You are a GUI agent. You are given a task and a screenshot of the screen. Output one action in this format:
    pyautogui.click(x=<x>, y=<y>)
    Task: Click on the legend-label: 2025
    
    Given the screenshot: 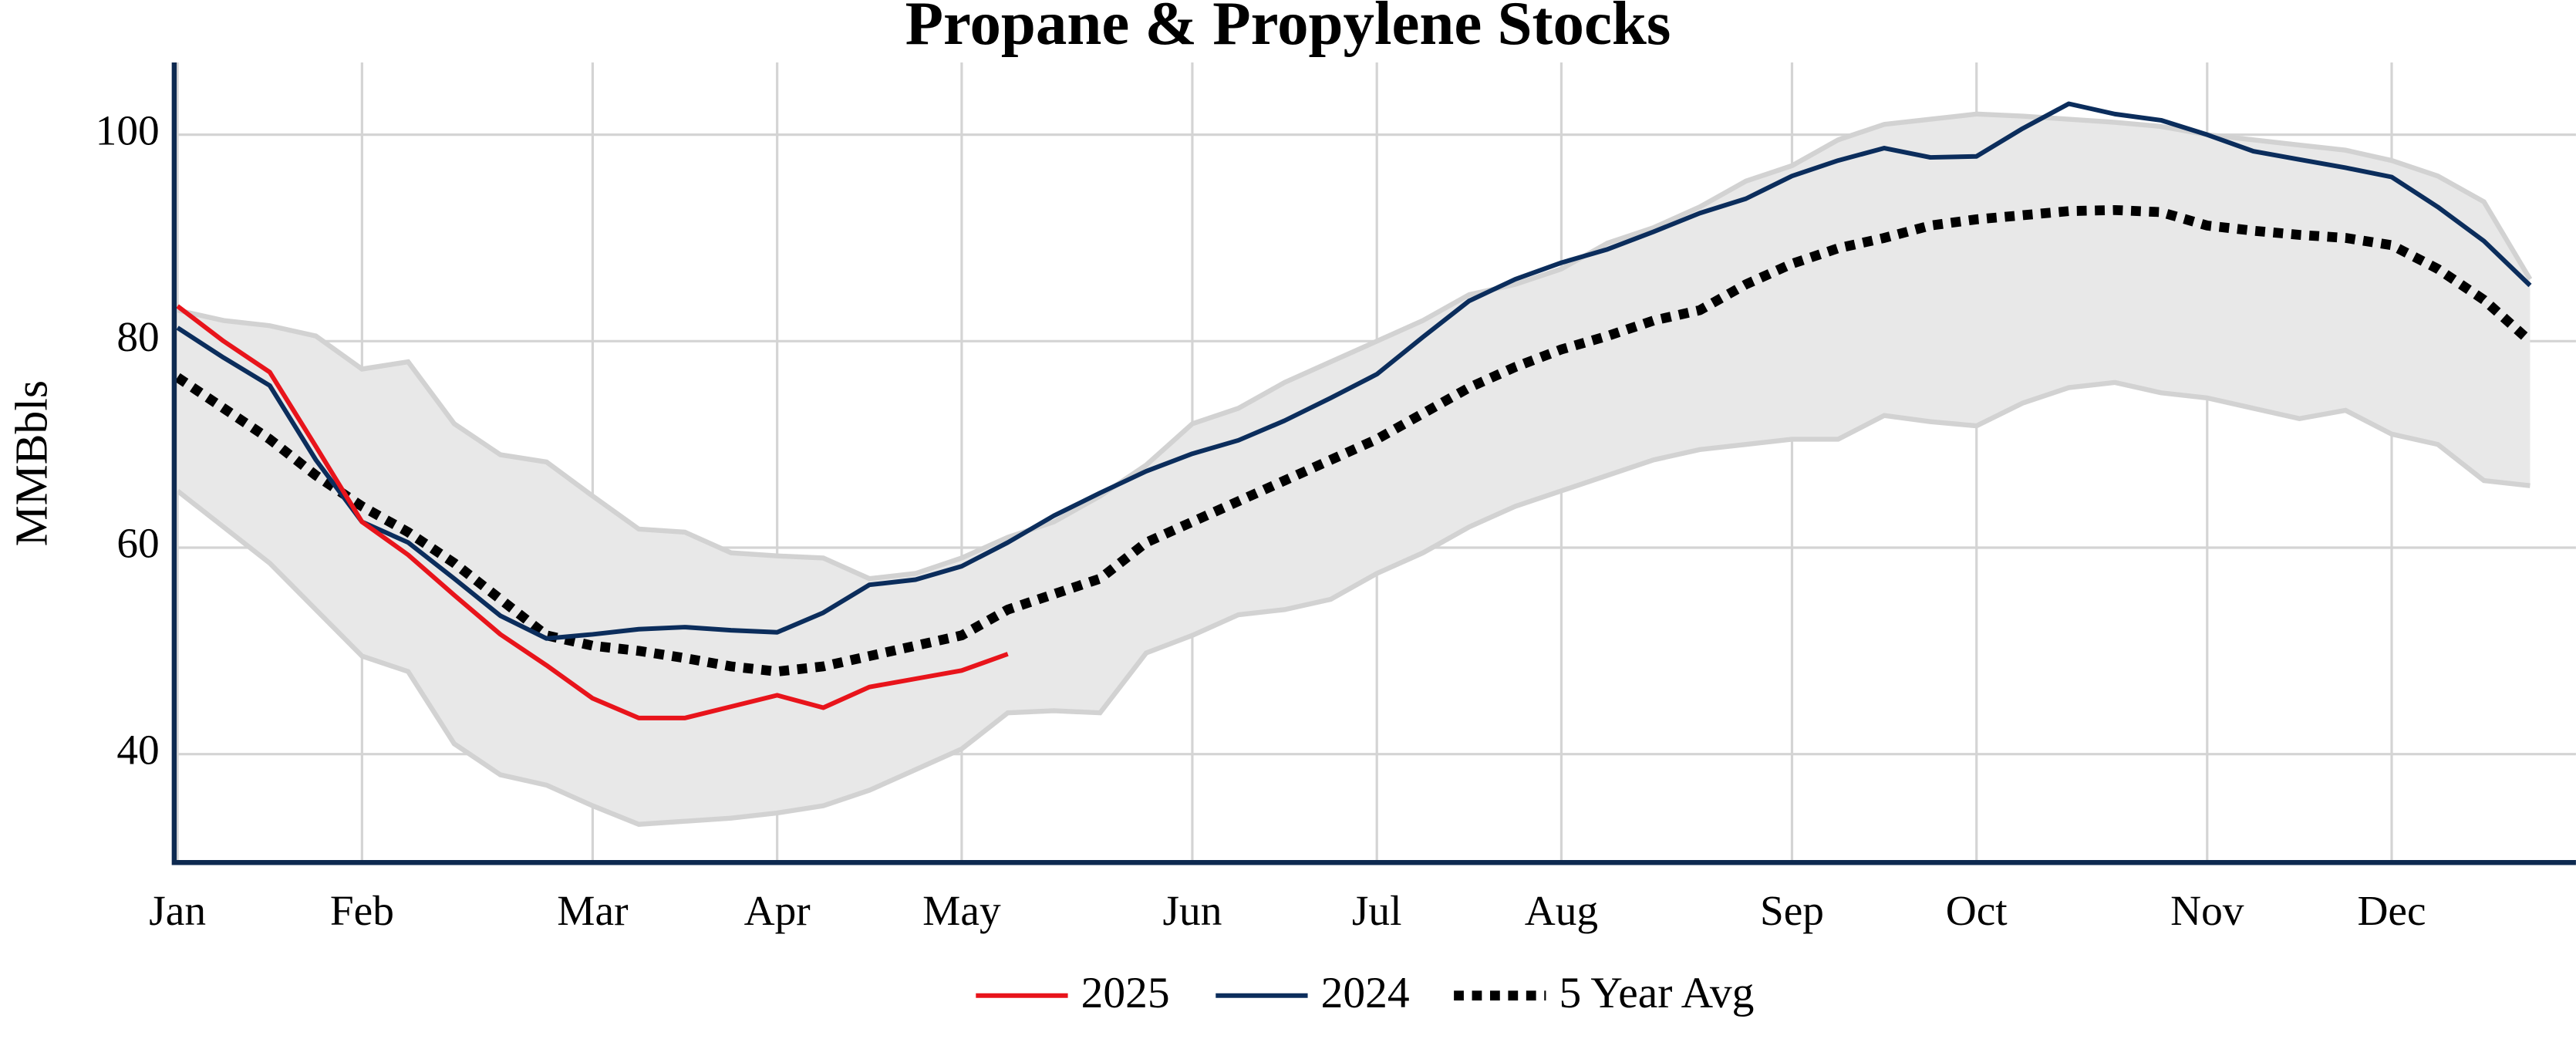 What is the action you would take?
    pyautogui.click(x=1125, y=993)
    